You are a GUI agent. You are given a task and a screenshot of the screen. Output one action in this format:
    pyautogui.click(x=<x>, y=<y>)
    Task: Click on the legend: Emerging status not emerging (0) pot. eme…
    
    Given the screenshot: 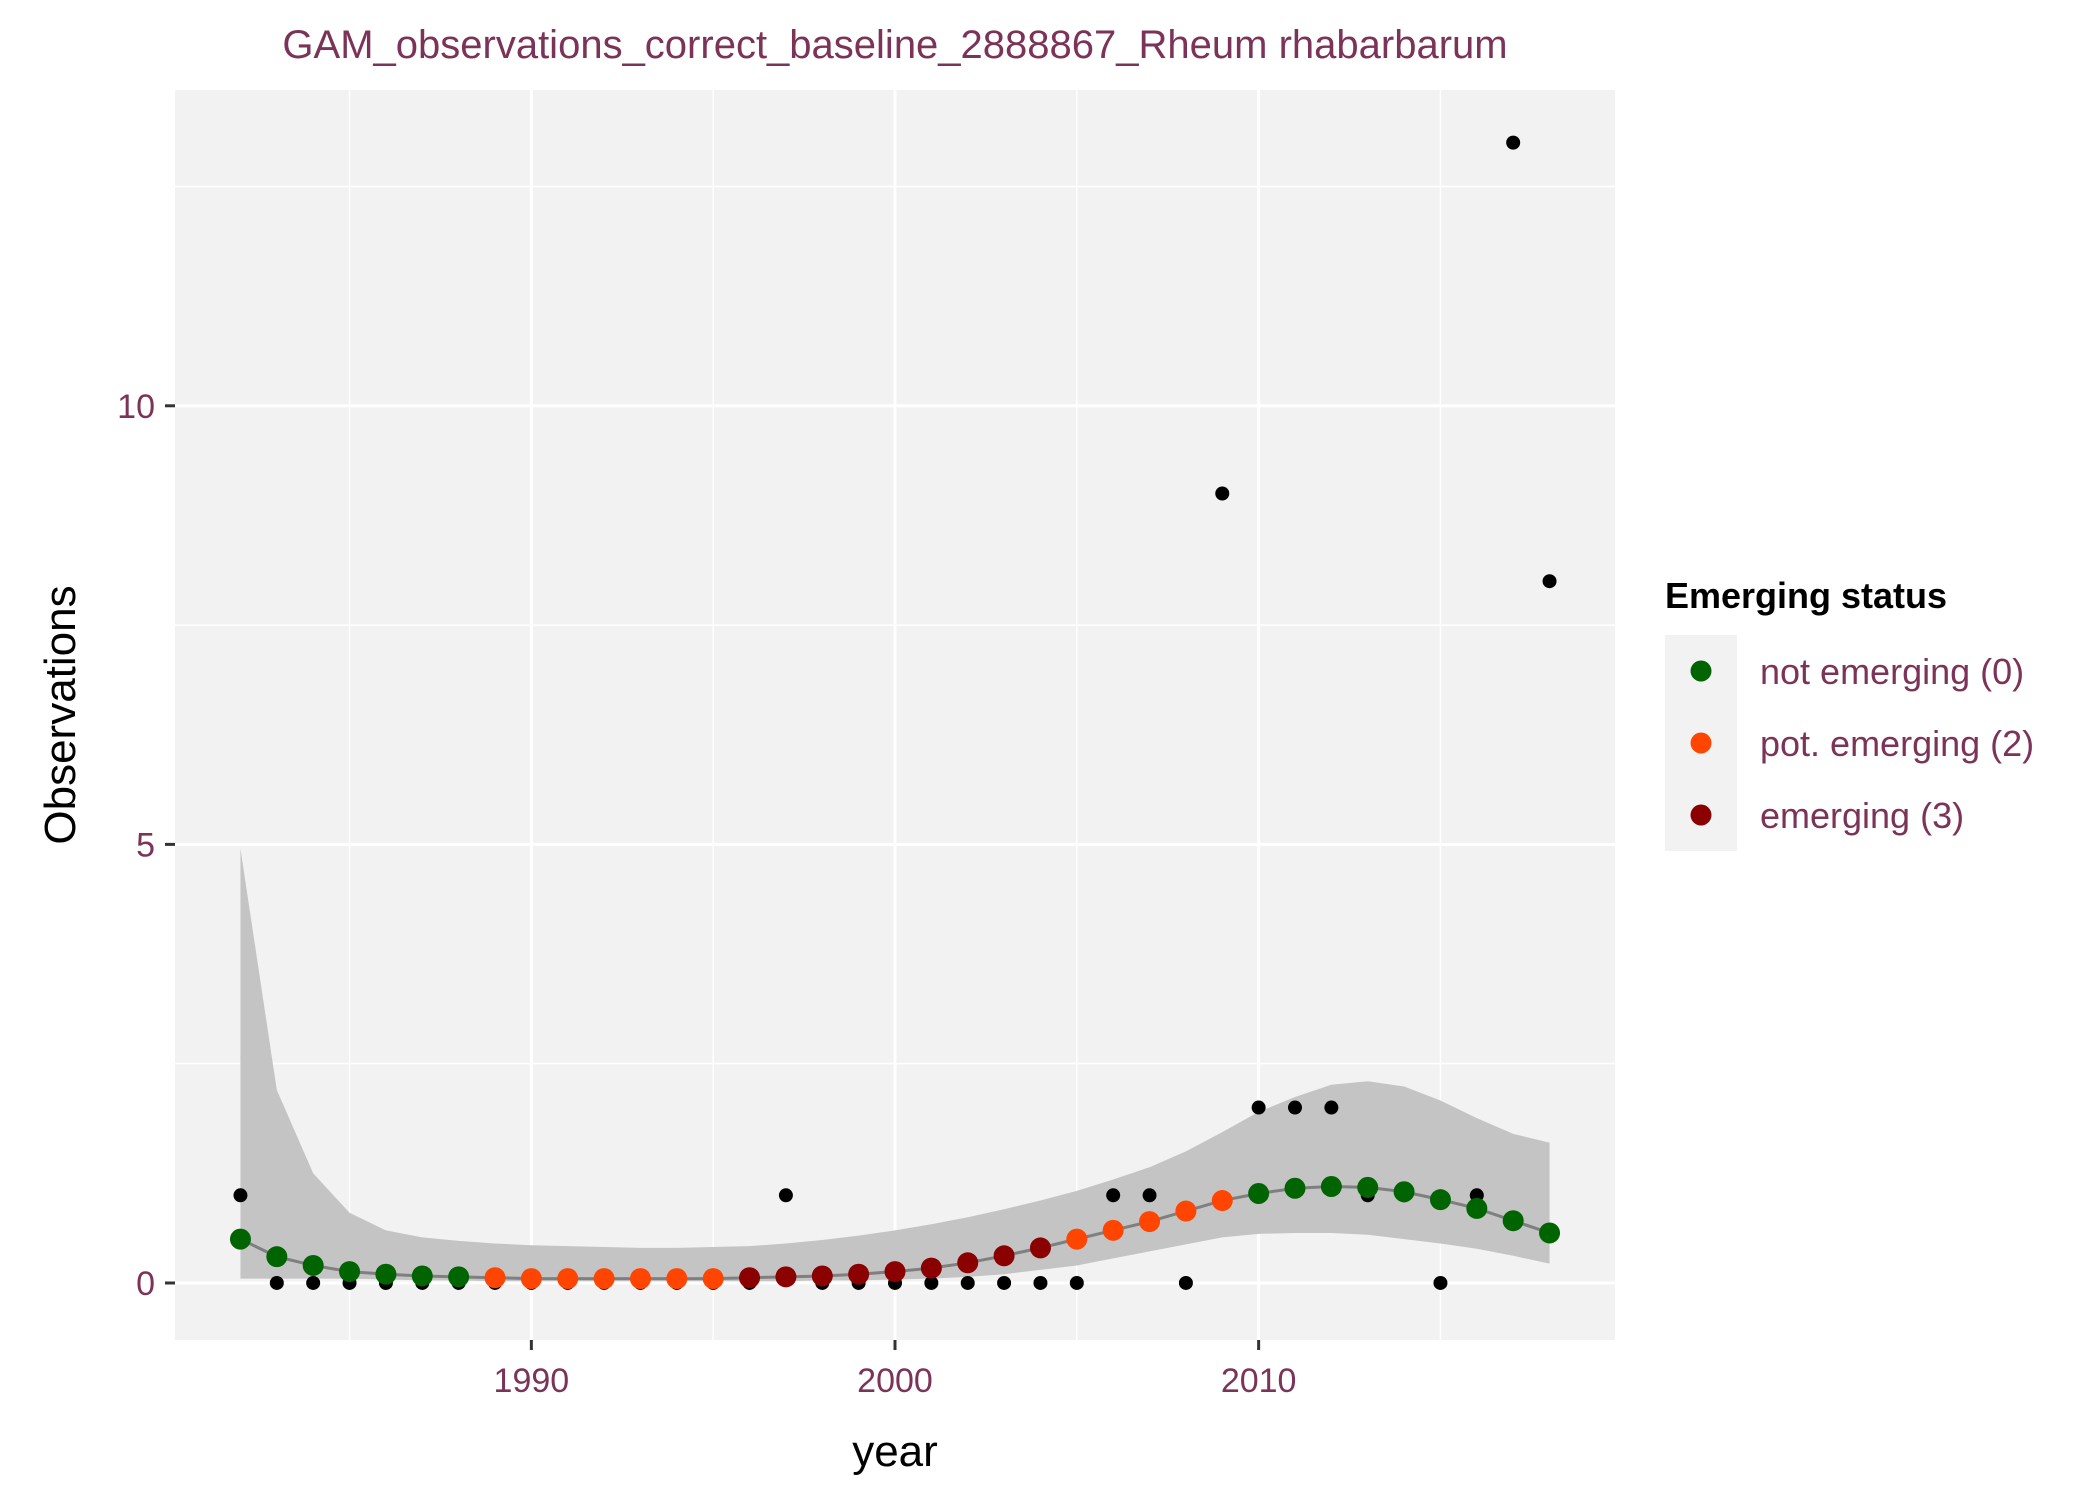 What is the action you would take?
    pyautogui.click(x=1849, y=713)
    